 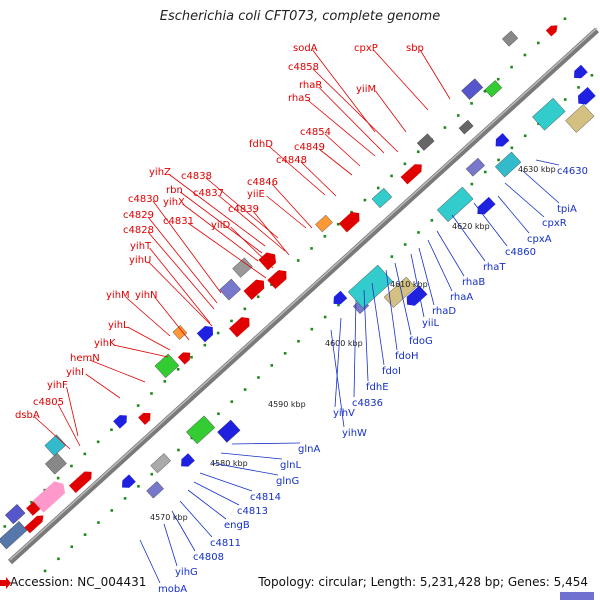 I want to click on legend-forward-arrow, so click(x=5, y=583).